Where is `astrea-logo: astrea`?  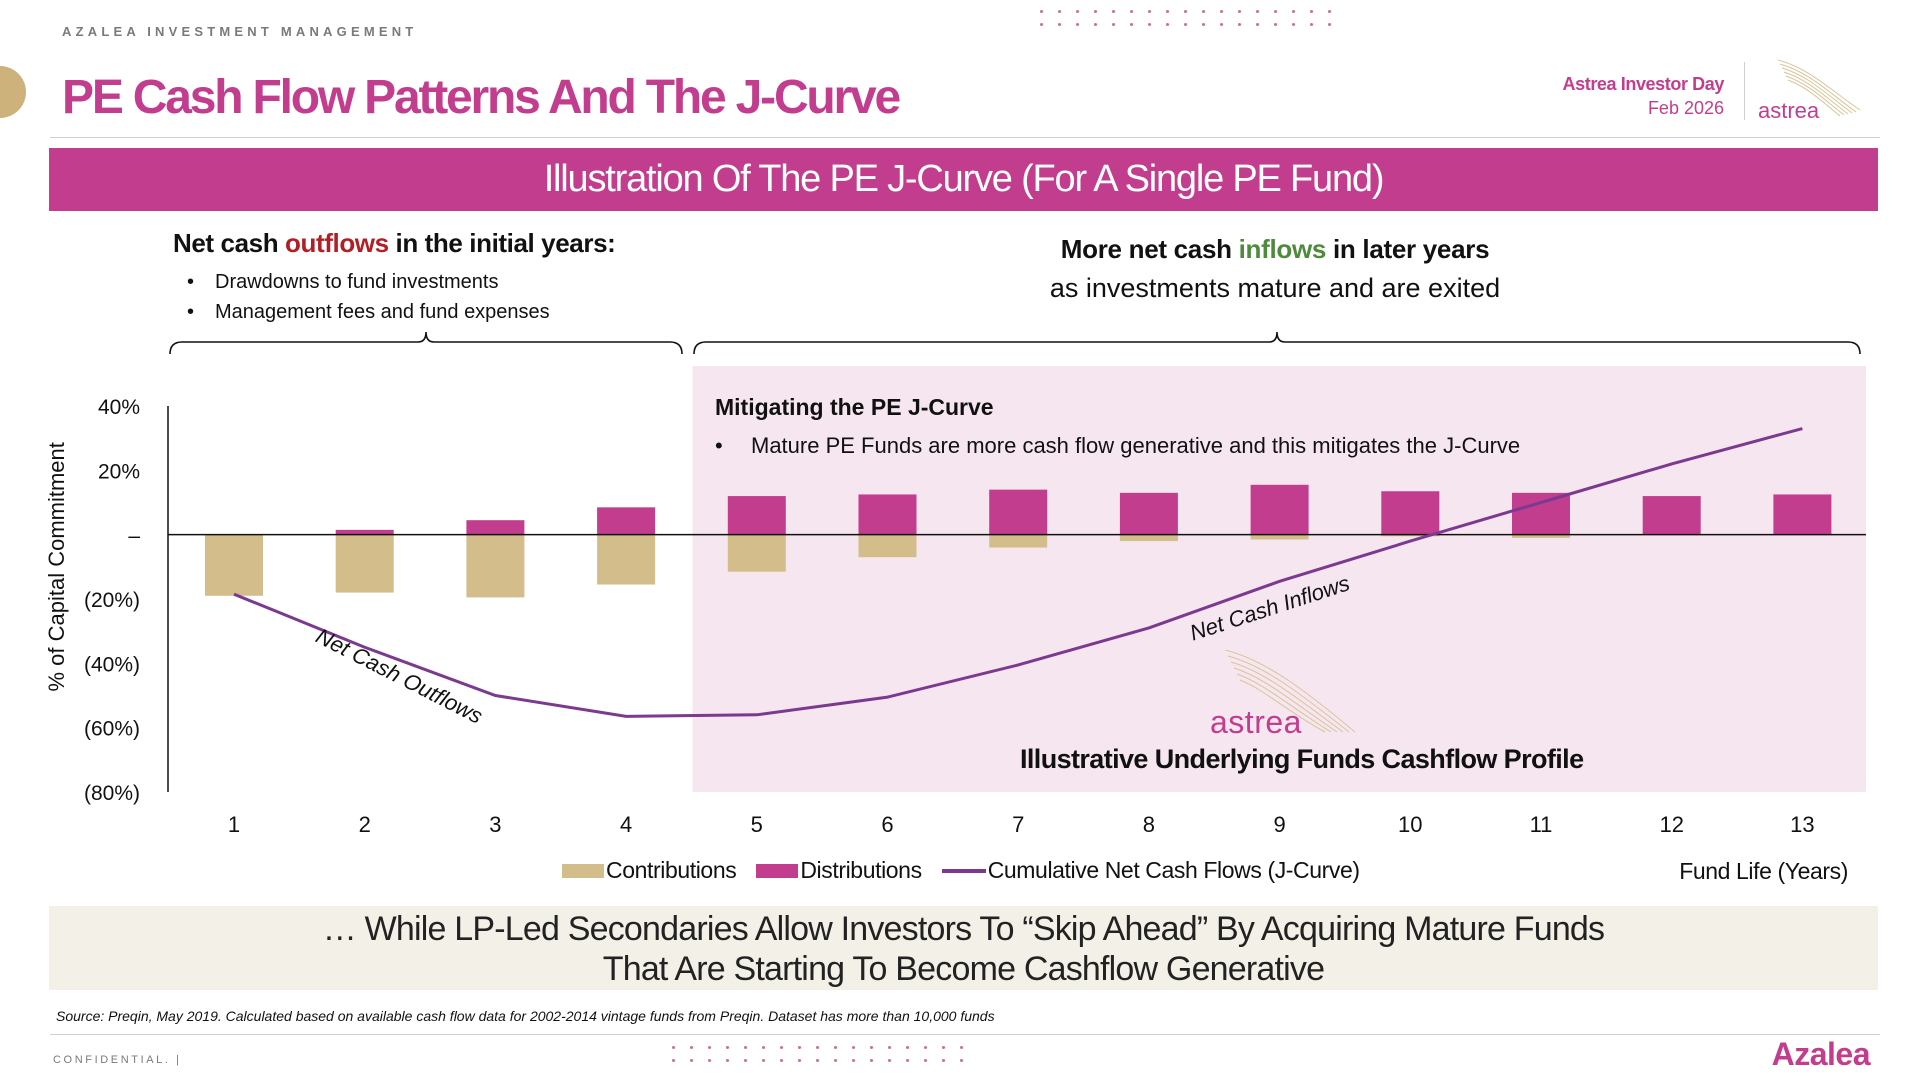
astrea-logo: astrea is located at coordinates (1809, 90).